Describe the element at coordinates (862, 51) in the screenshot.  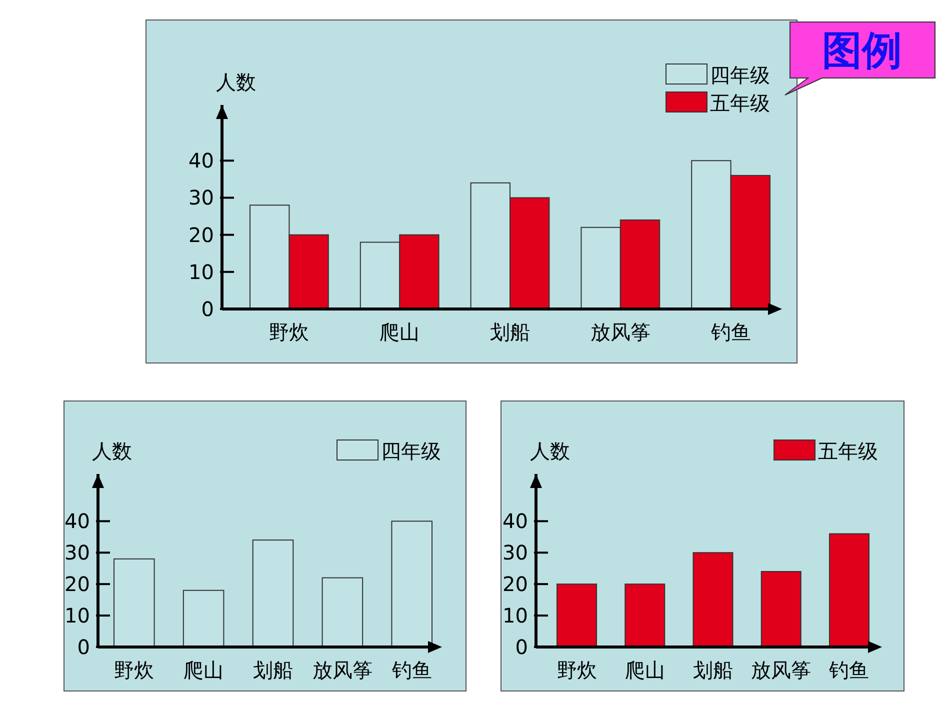
I see `text: 图例` at that location.